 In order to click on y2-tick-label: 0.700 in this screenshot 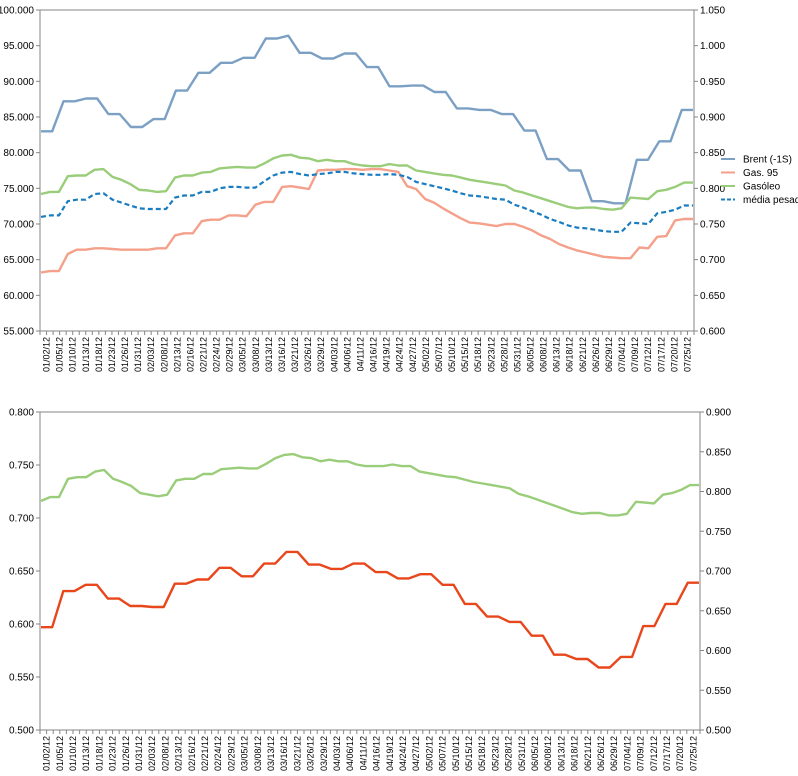, I will do `click(712, 260)`.